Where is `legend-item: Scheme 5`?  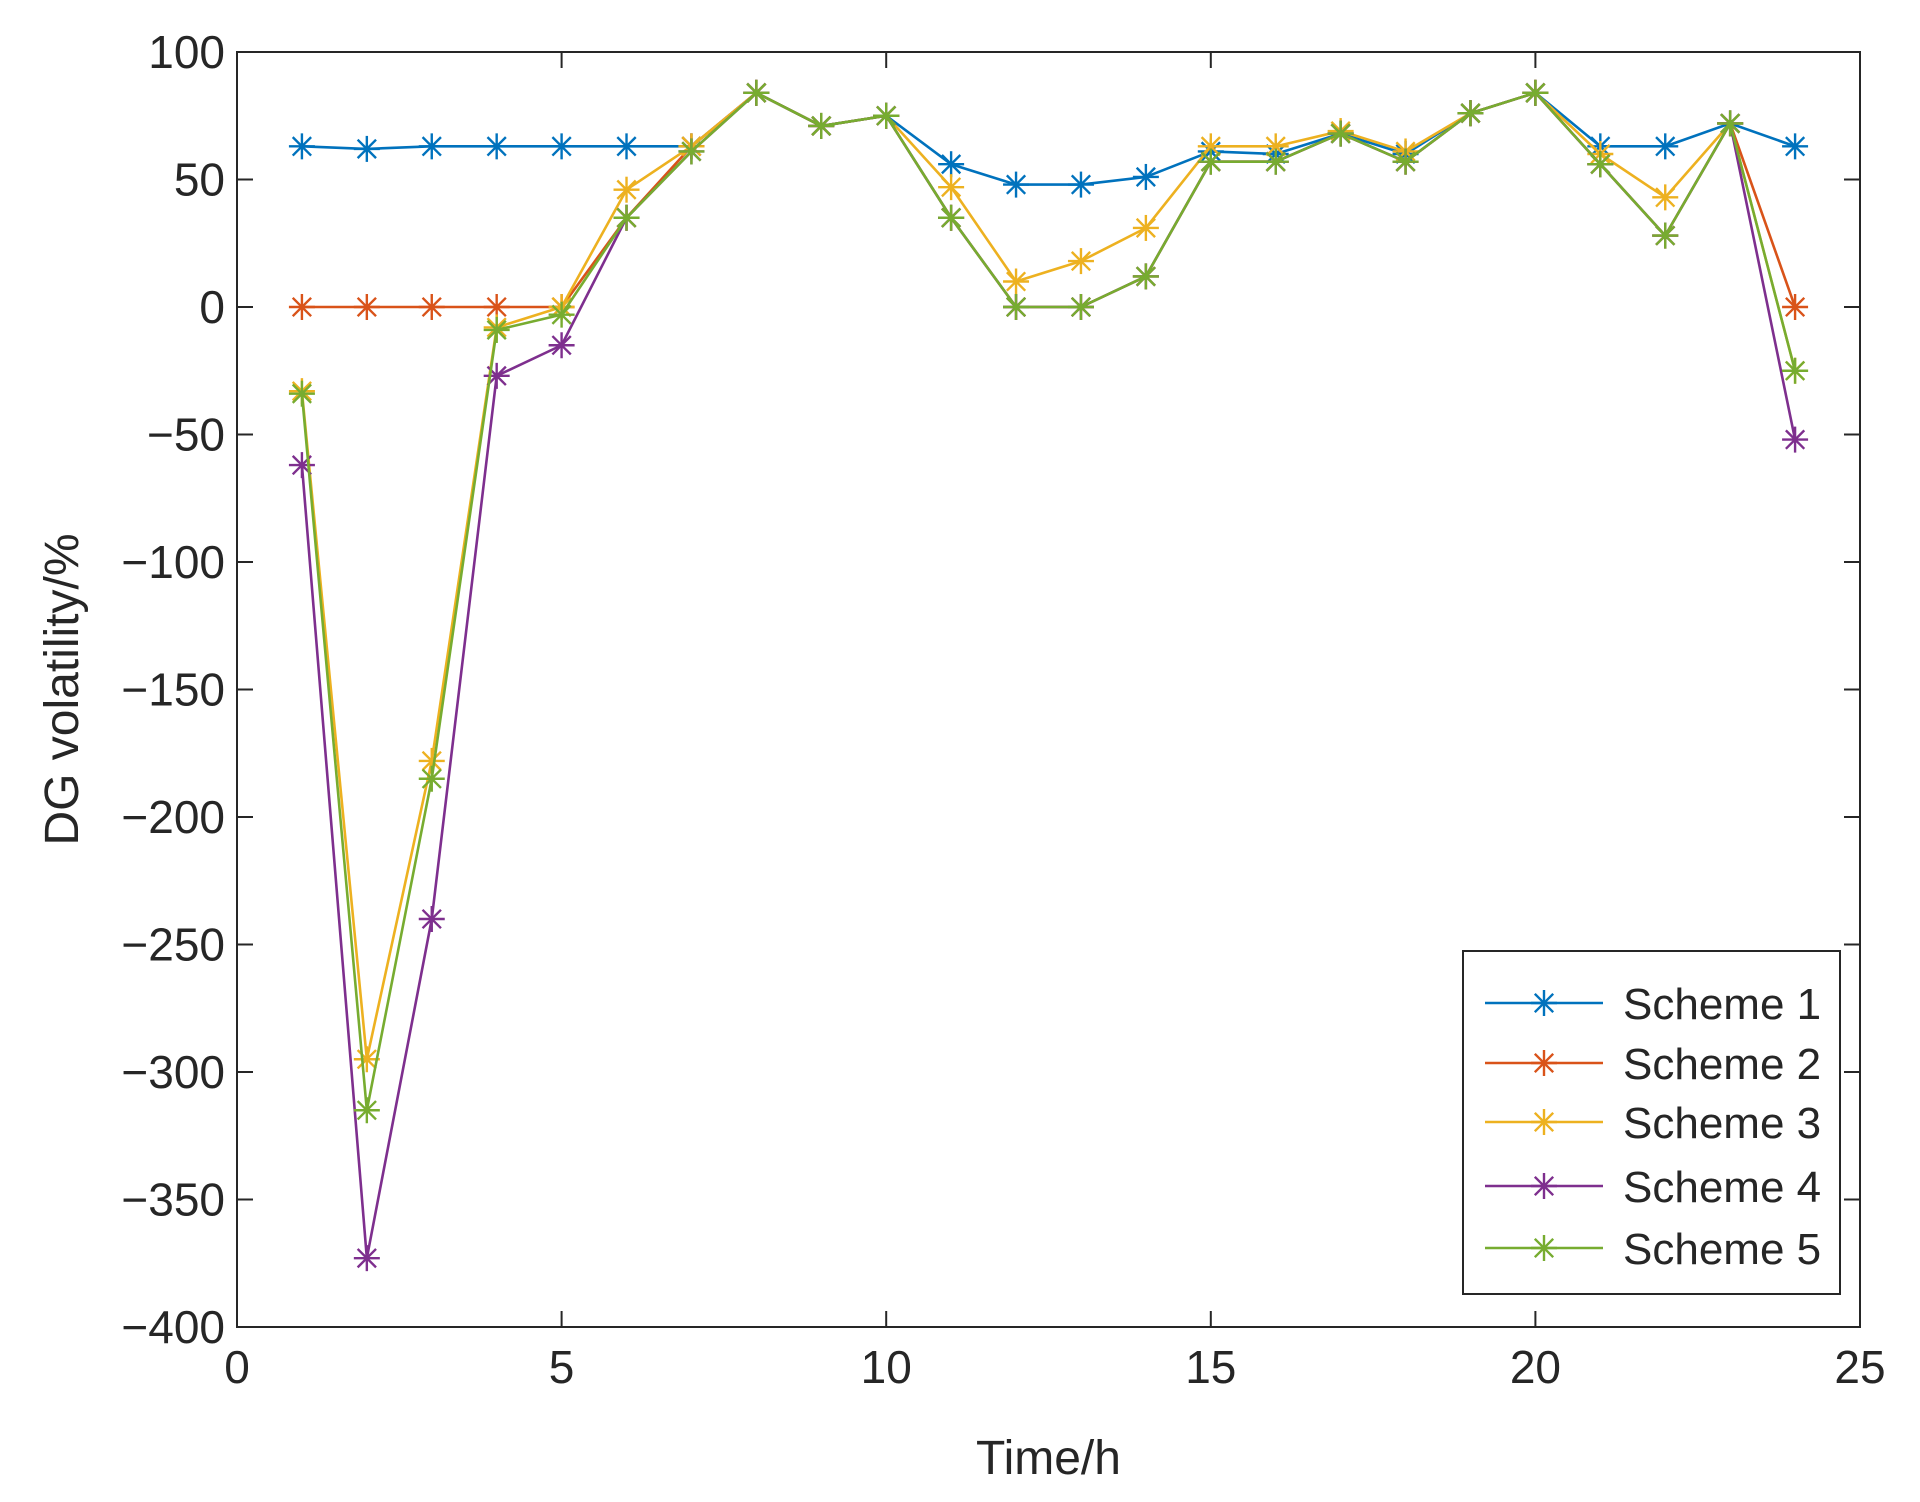 legend-item: Scheme 5 is located at coordinates (1653, 1249).